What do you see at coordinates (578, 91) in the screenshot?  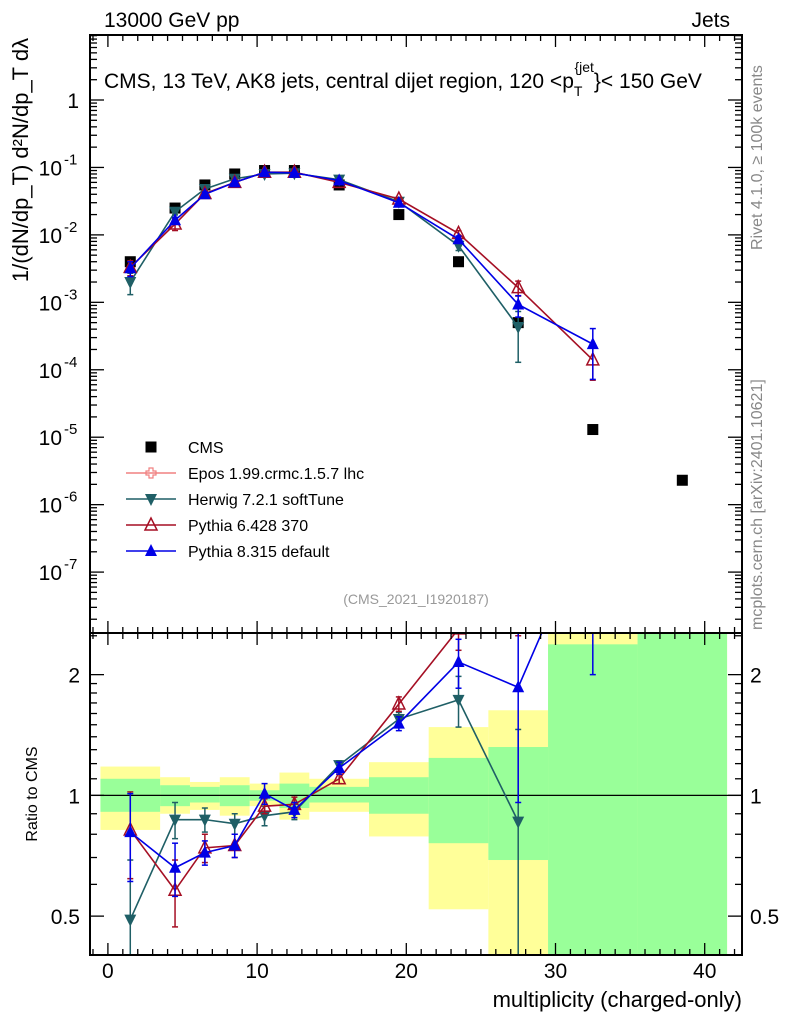 I see `title-subscript: T` at bounding box center [578, 91].